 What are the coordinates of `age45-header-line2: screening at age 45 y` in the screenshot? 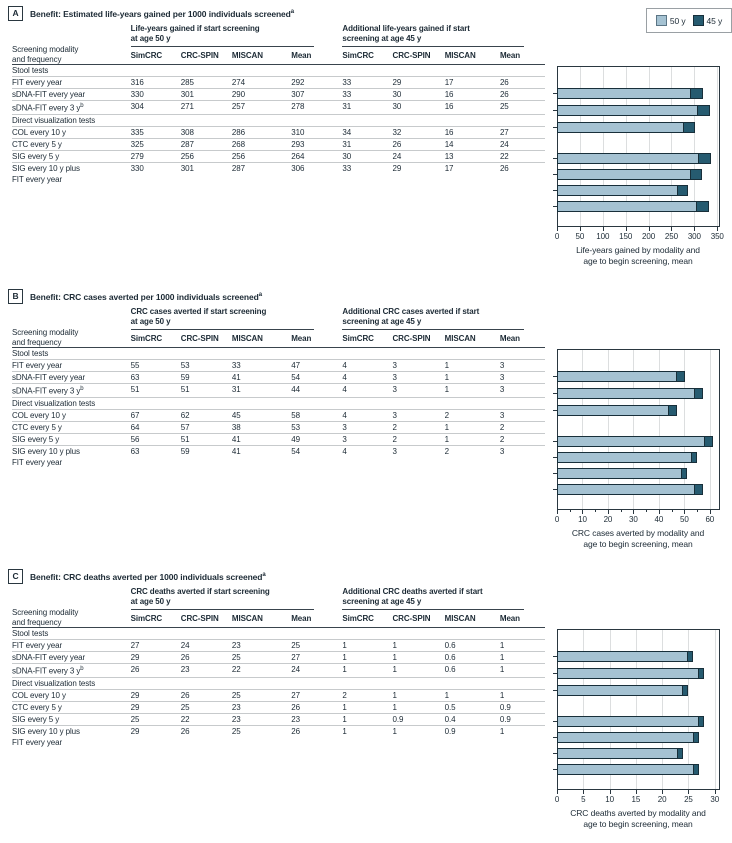 It's located at (382, 321).